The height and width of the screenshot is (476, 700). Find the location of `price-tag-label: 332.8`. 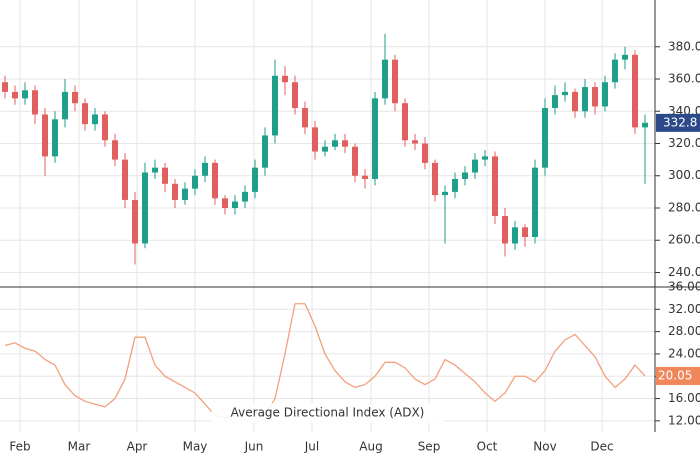

price-tag-label: 332.8 is located at coordinates (680, 122).